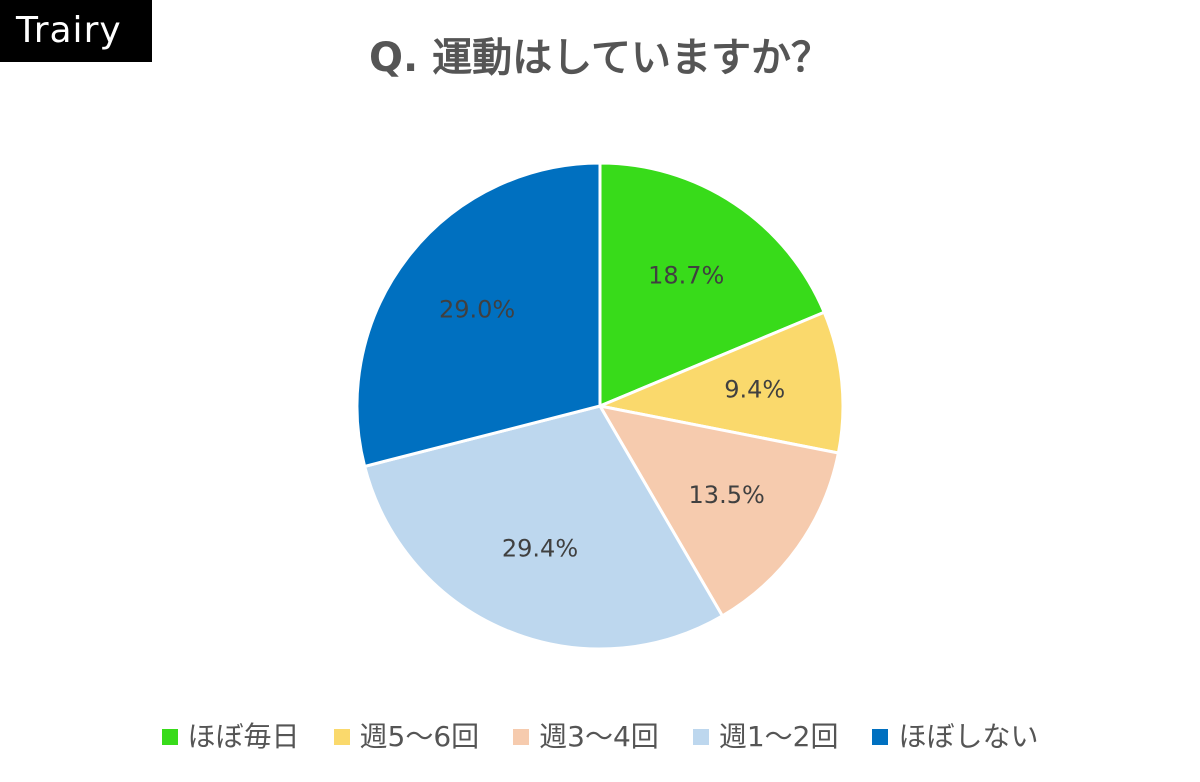 This screenshot has width=1200, height=782. I want to click on legend-item-1: ほぼ毎日, so click(230, 737).